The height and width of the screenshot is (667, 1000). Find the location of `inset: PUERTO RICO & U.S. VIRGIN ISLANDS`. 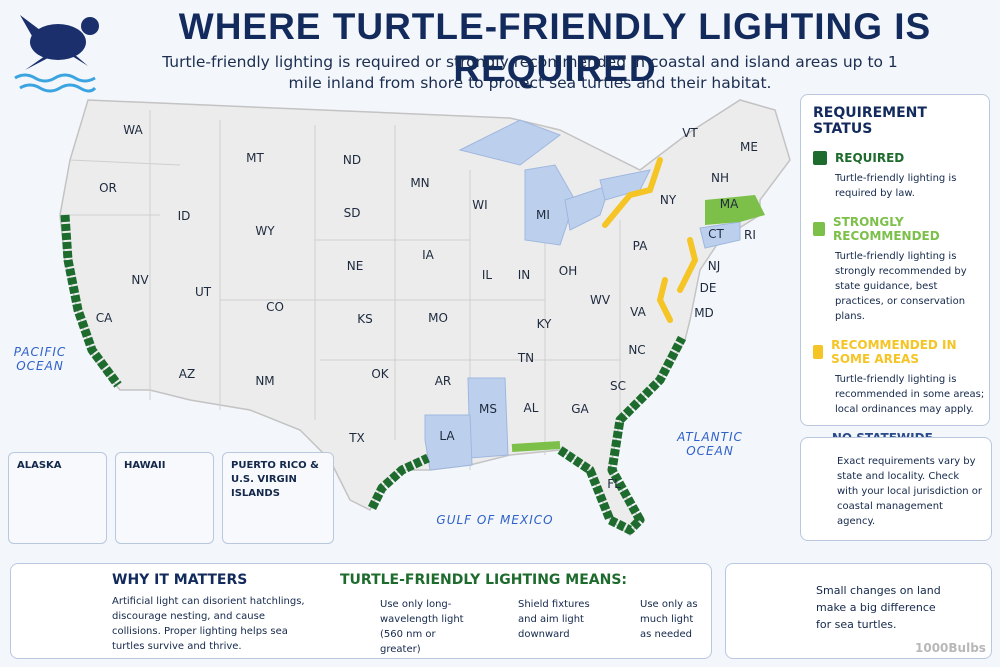

inset: PUERTO RICO & U.S. VIRGIN ISLANDS is located at coordinates (278, 498).